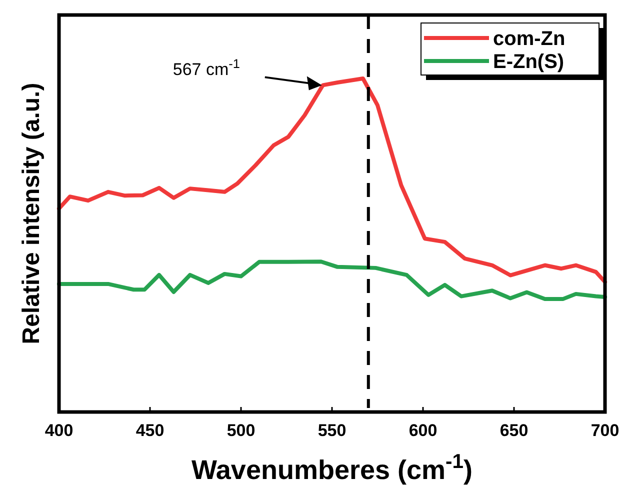 This screenshot has width=620, height=493. What do you see at coordinates (332, 468) in the screenshot?
I see `x-axis-title: Wavenumberes (cm$^{-1}$)` at bounding box center [332, 468].